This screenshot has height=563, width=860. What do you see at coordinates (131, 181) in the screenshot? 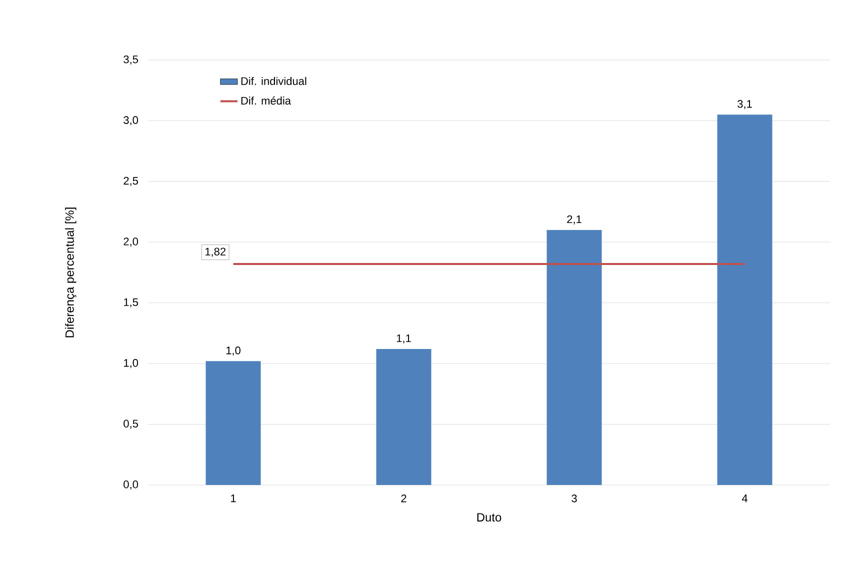
I see `y-tick-label: 2,5` at bounding box center [131, 181].